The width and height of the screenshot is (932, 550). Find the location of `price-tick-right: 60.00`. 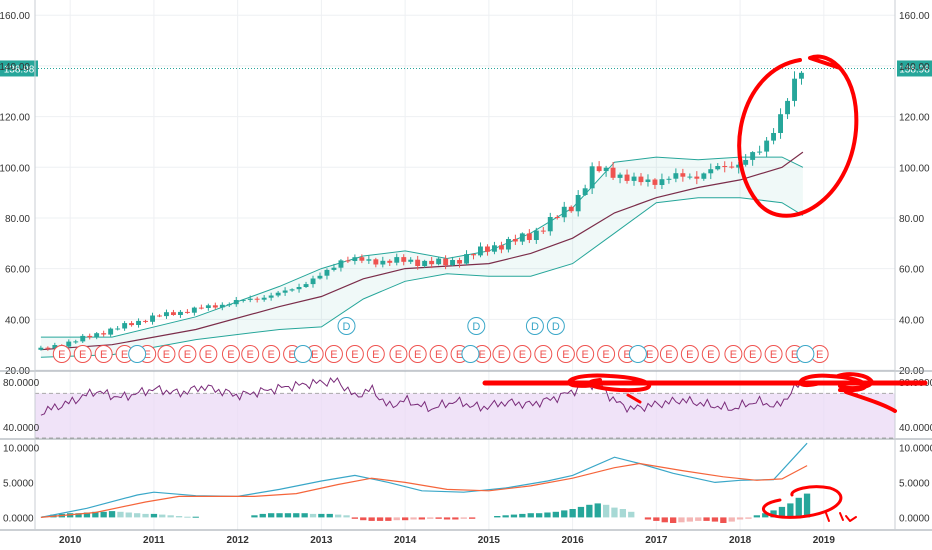

price-tick-right: 60.00 is located at coordinates (911, 270).